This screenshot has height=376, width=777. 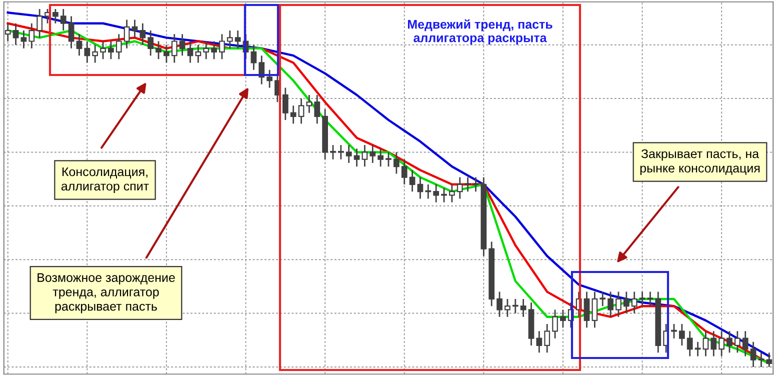 I want to click on annotation: Консолидация, аллигатор спит, so click(x=105, y=180).